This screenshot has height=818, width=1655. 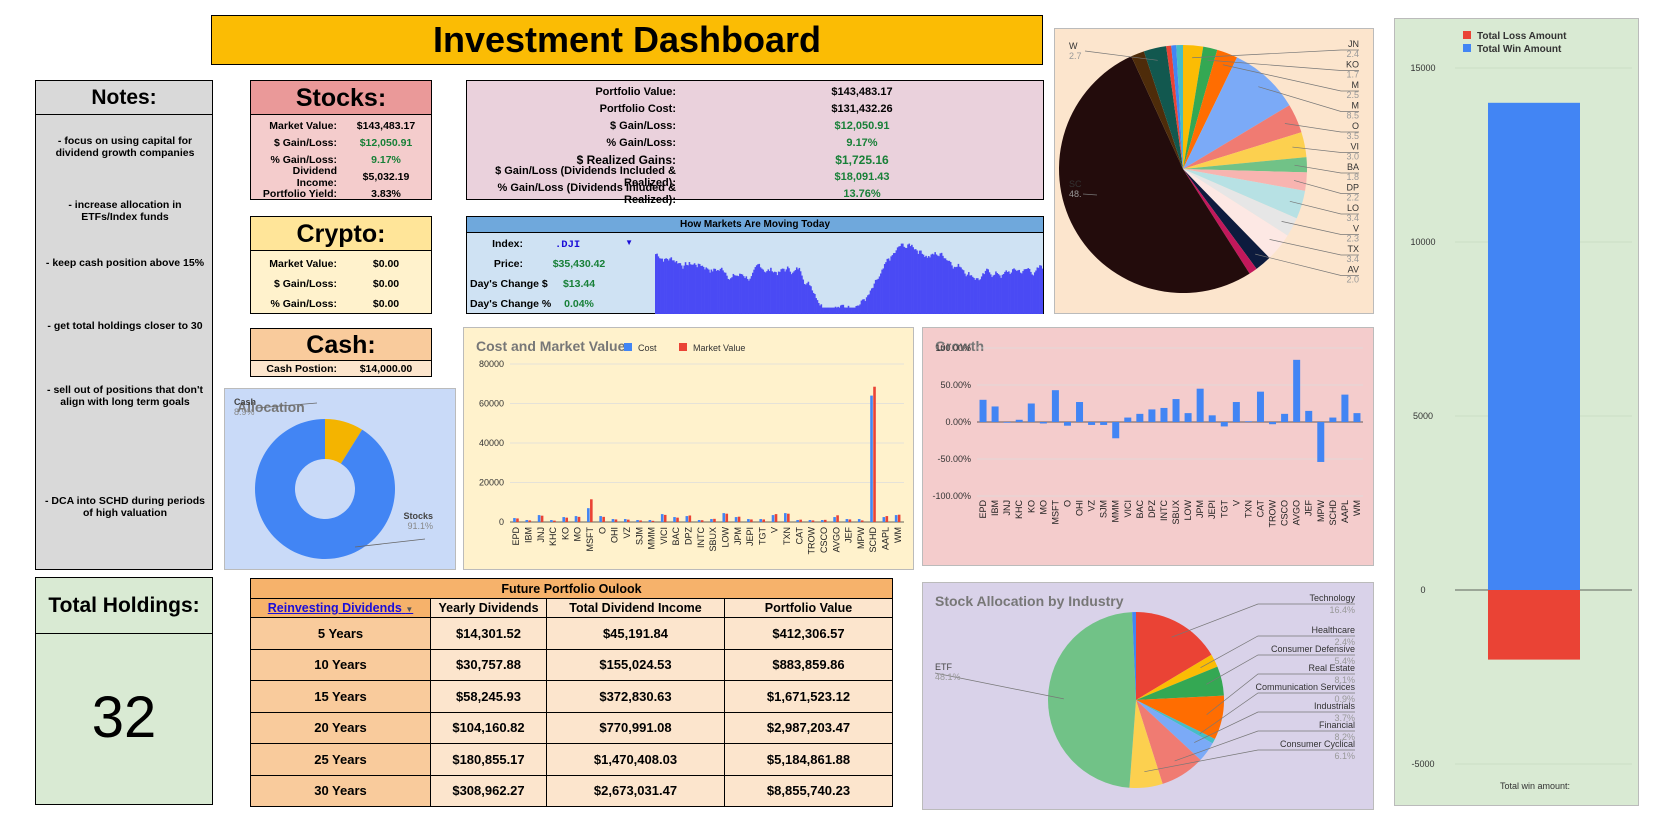 I want to click on slice-label: KO, so click(x=1352, y=65).